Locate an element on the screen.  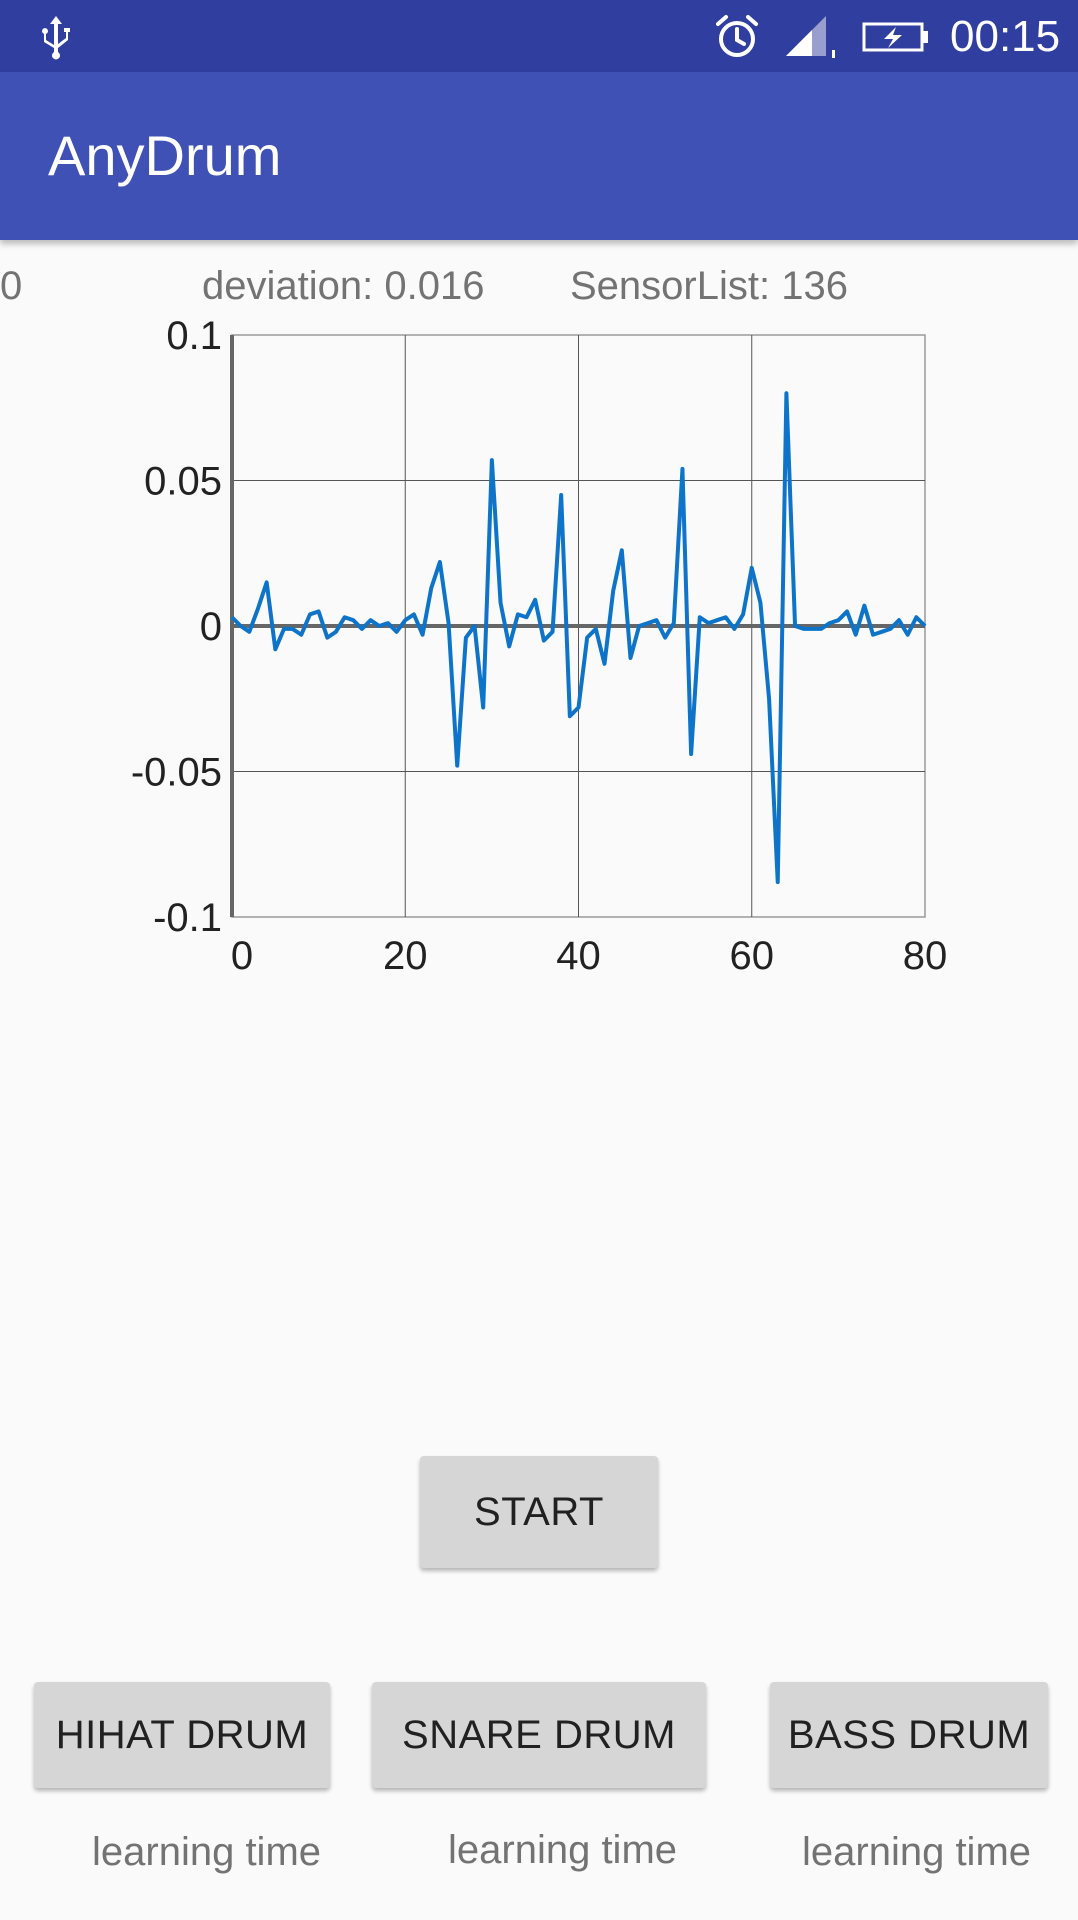
sensor-list-label: SensorList: 136 is located at coordinates (709, 286).